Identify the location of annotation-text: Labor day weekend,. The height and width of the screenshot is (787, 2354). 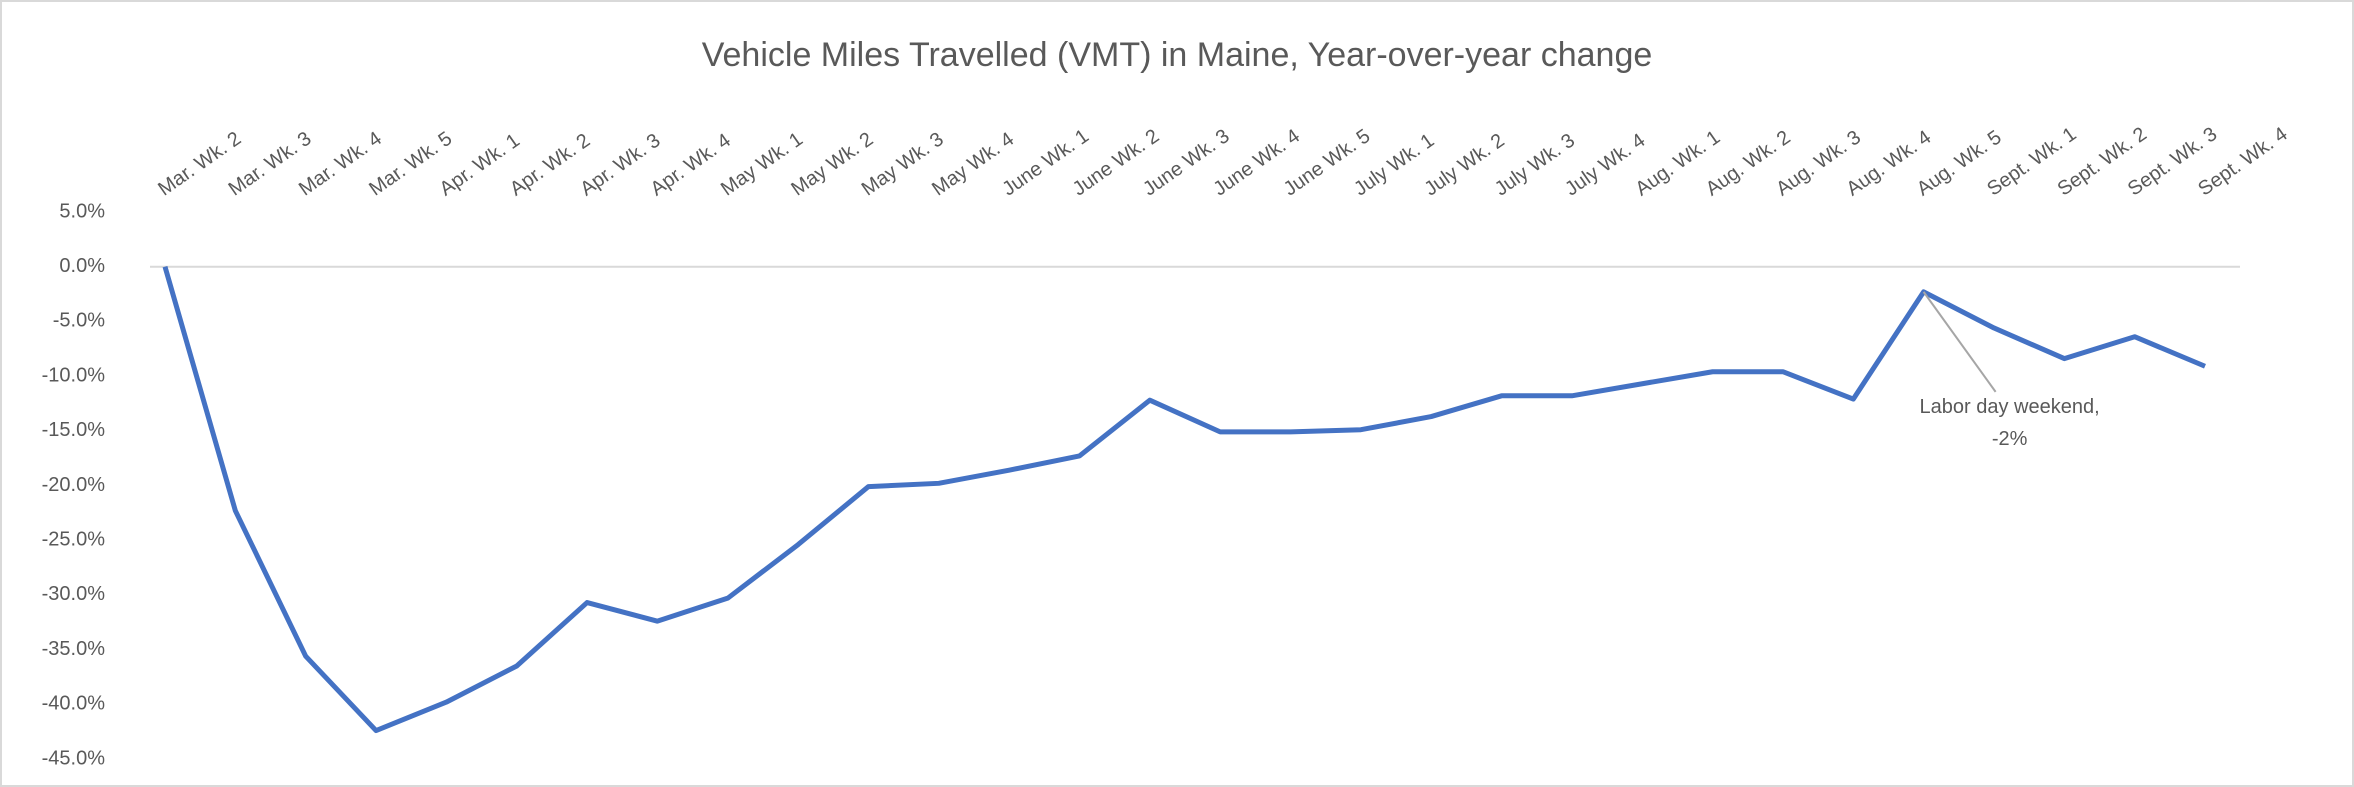
(2010, 407).